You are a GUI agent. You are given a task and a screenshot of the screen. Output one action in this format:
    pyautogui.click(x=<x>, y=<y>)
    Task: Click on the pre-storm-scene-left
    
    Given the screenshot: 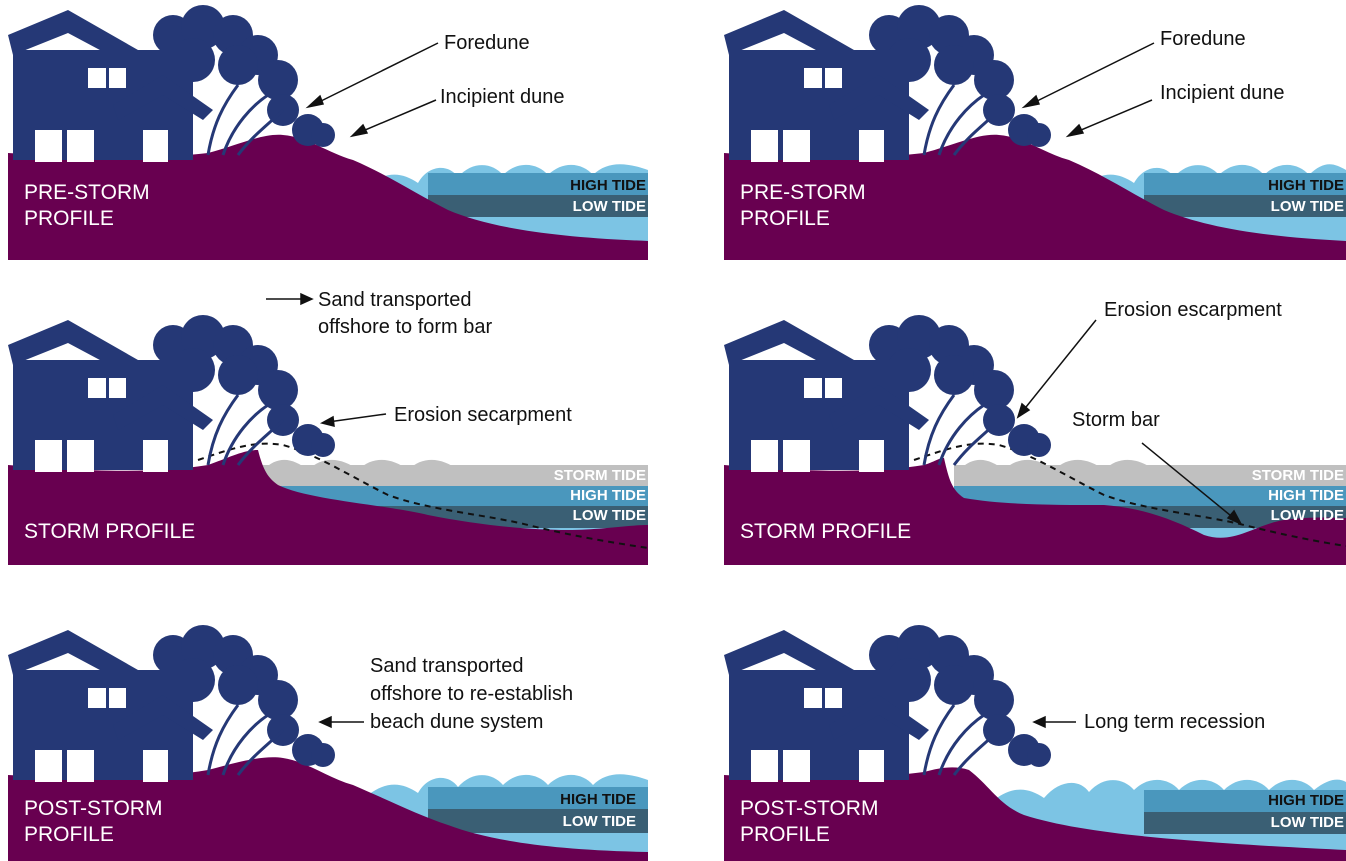 What is the action you would take?
    pyautogui.click(x=328, y=132)
    